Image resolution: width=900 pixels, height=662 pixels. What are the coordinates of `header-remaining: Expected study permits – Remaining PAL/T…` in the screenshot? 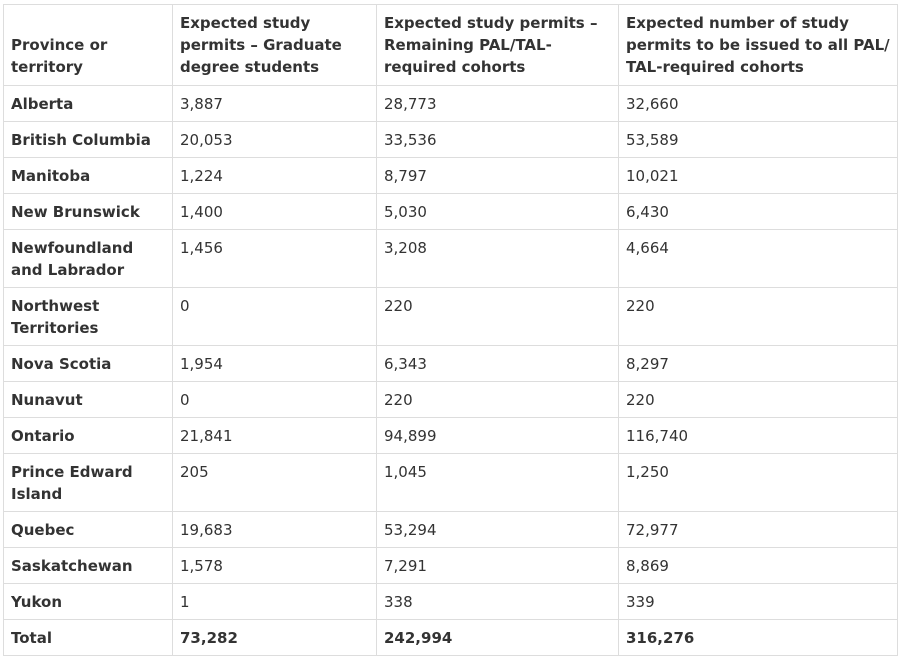 It's located at (497, 45).